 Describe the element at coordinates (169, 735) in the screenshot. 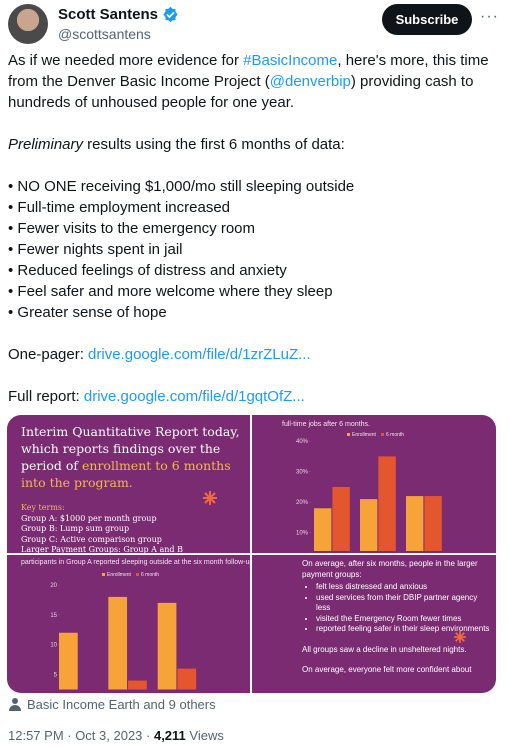

I see `views-count: 4,211` at that location.